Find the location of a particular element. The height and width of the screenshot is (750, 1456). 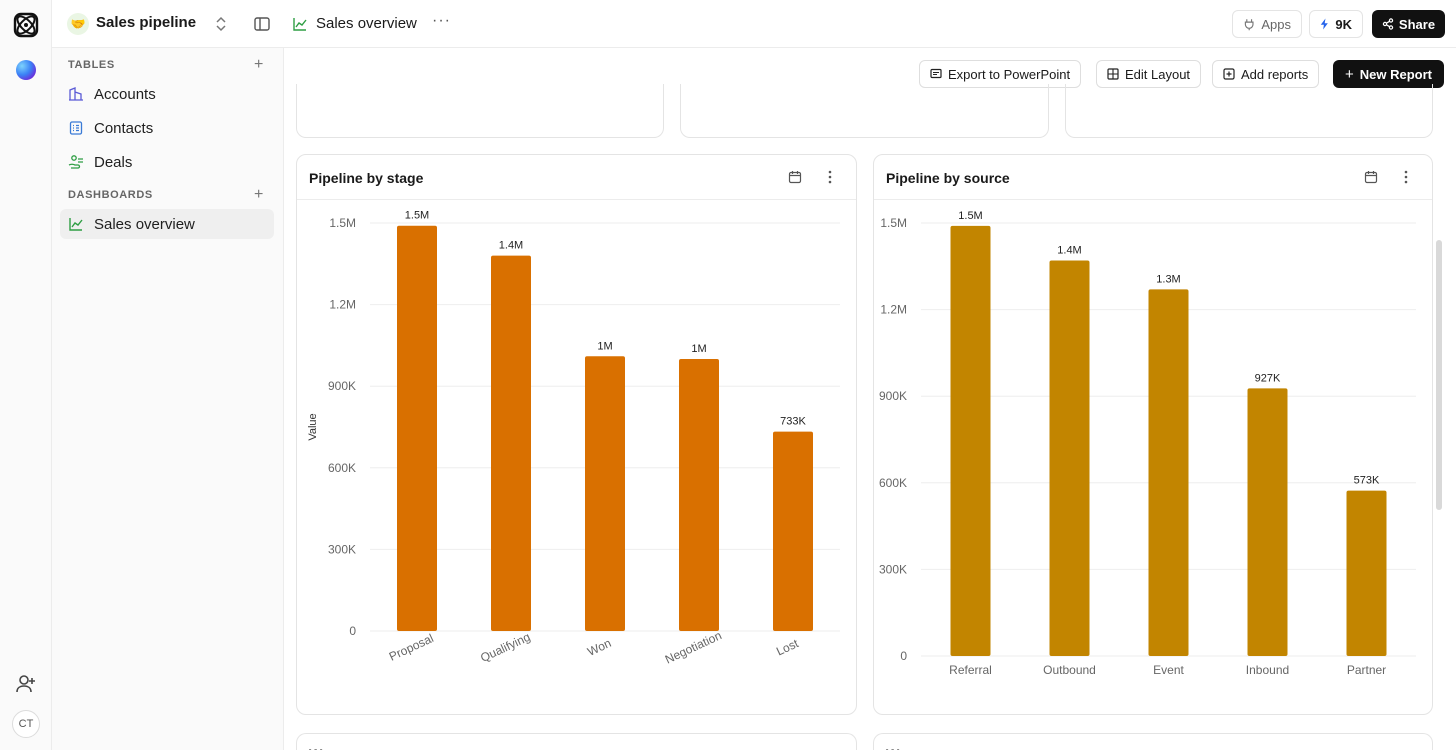

edit-layout-button: Edit Layout is located at coordinates (1149, 74).